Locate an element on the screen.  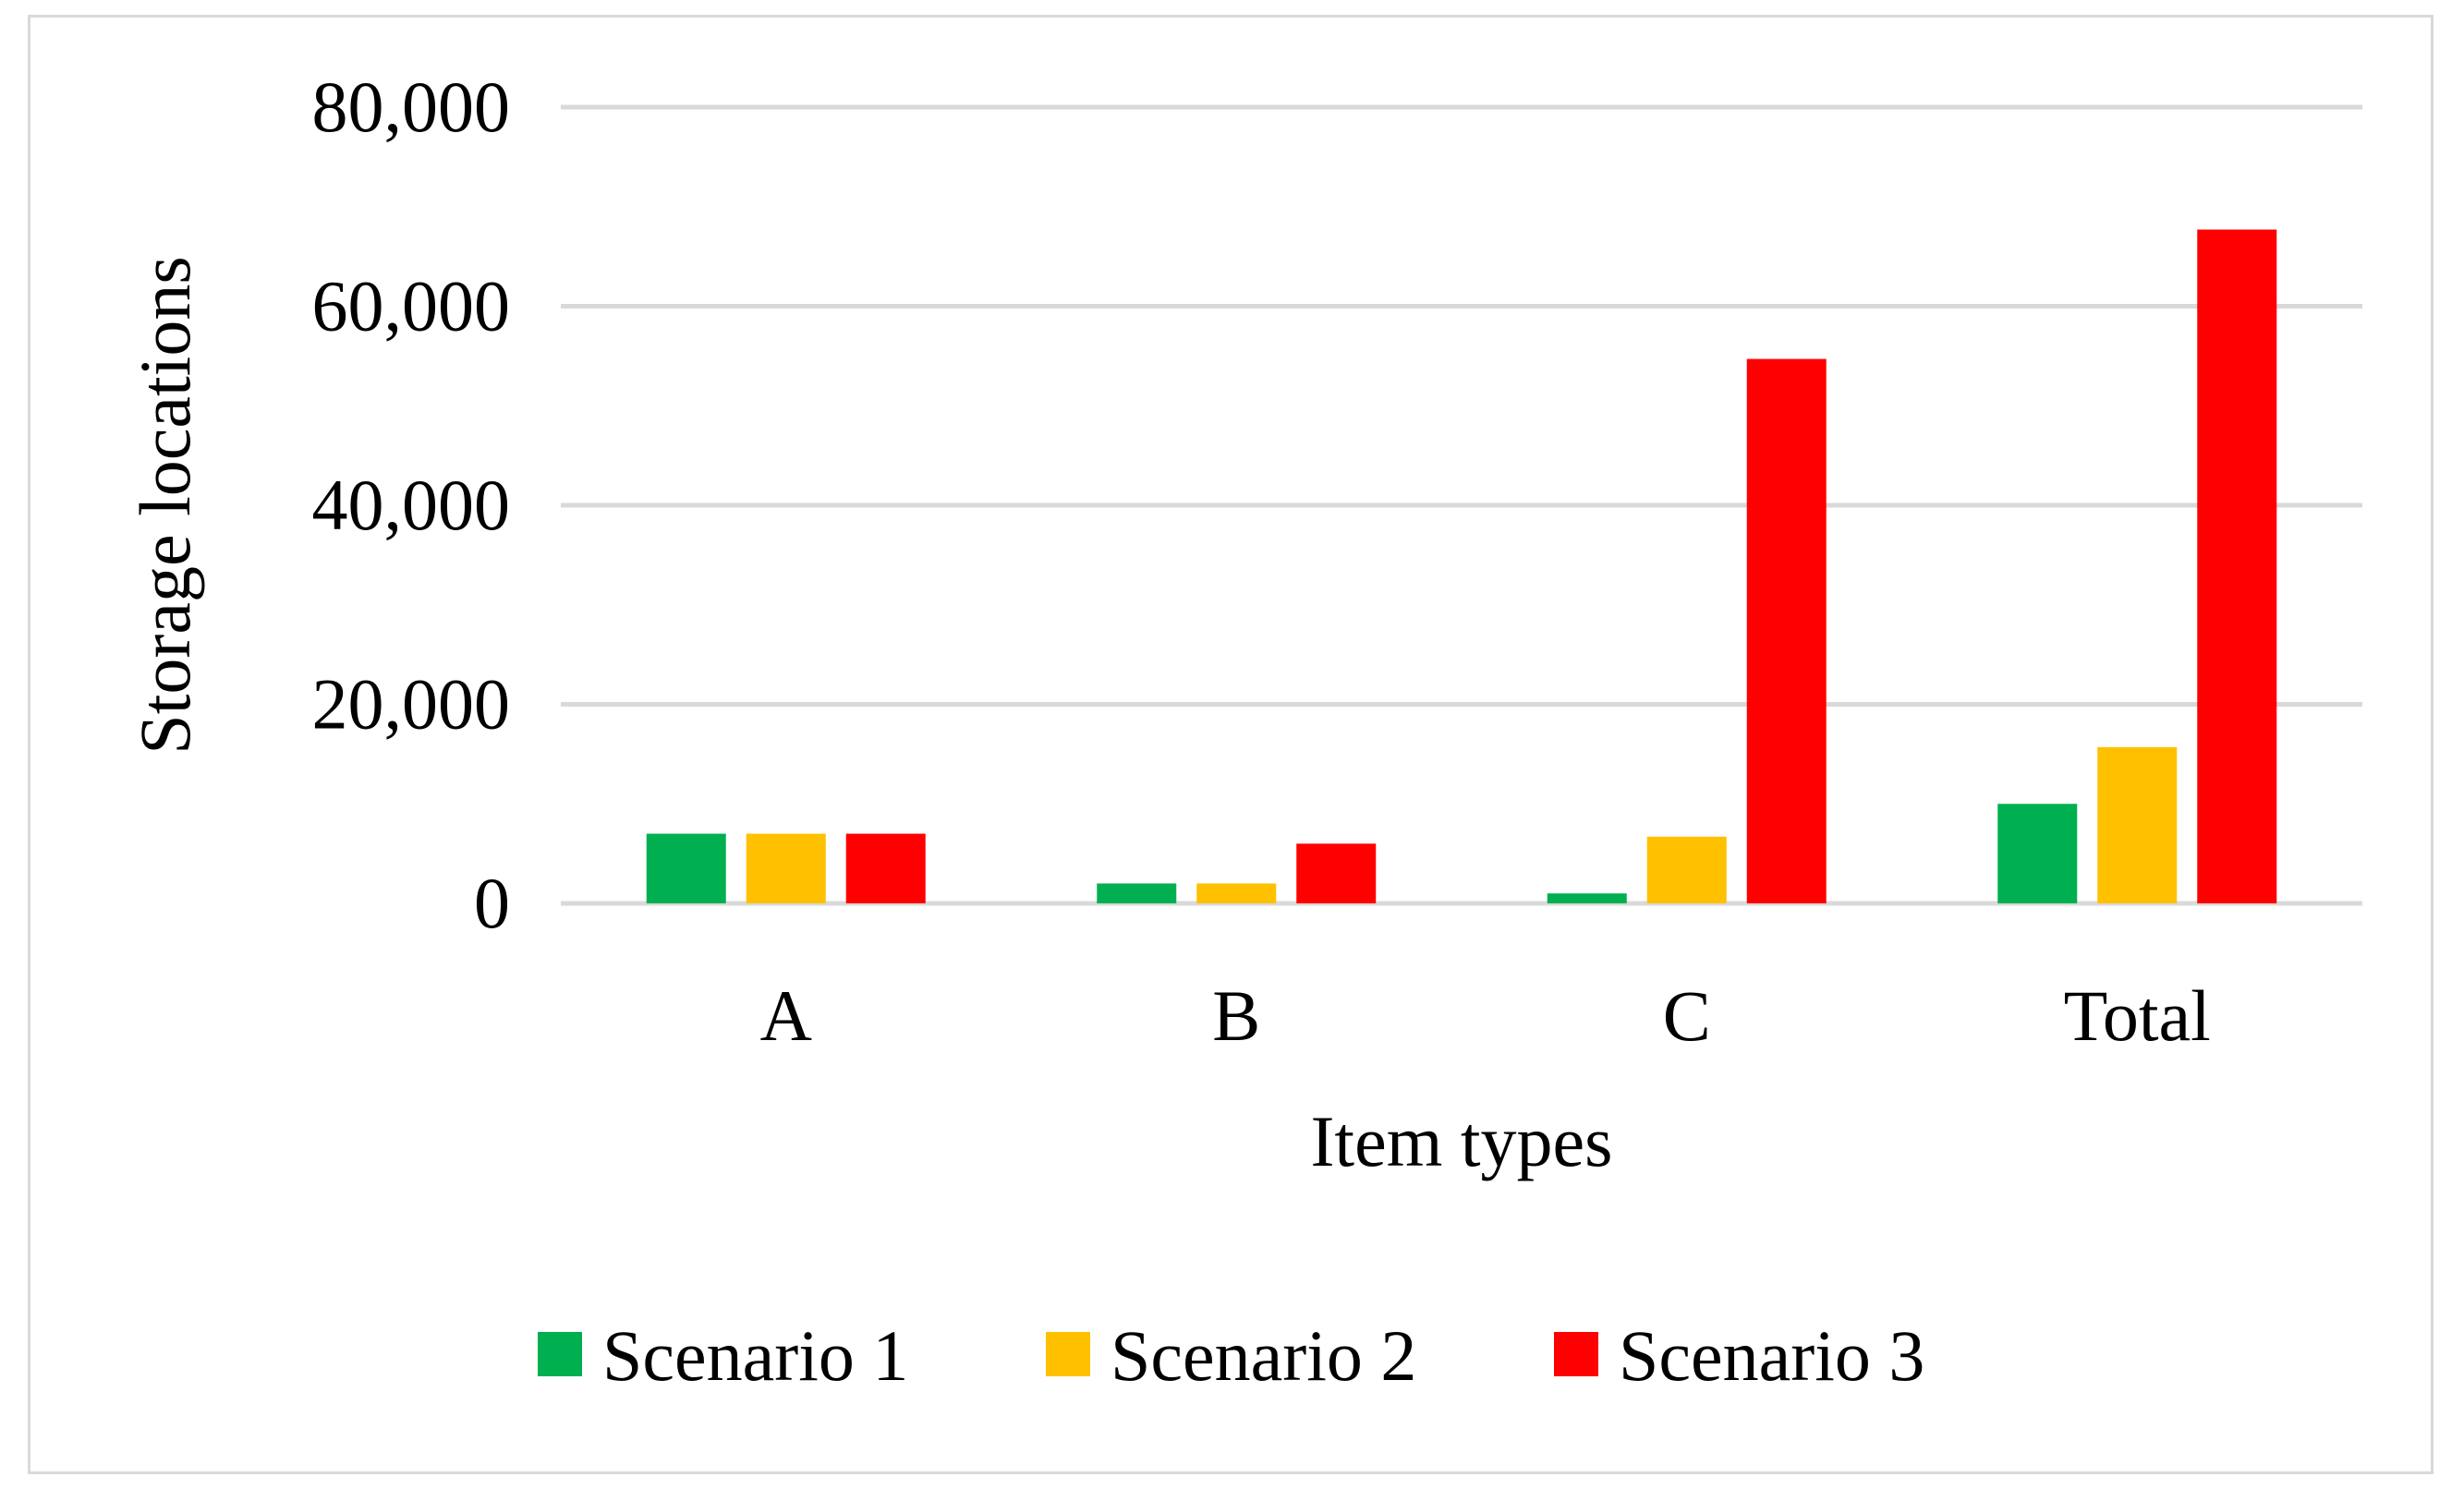
legend-label: Scenario 3 is located at coordinates (1771, 1355).